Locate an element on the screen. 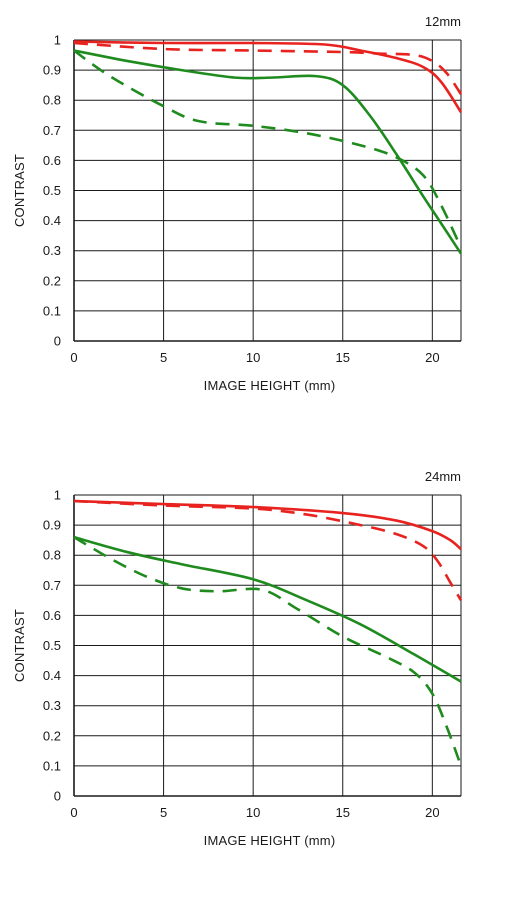  series-line-red-dashed is located at coordinates (268, 68).